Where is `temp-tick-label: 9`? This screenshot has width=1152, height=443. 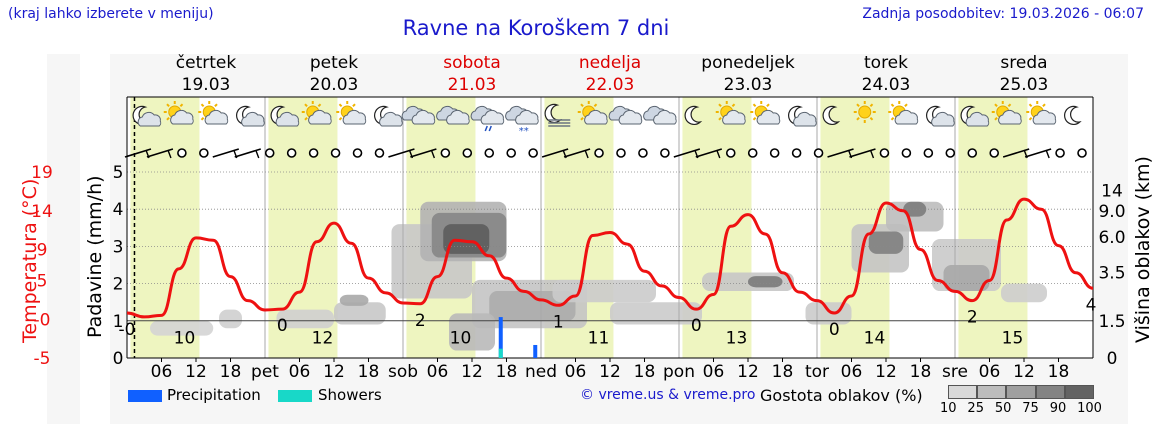
temp-tick-label: 9 is located at coordinates (42, 251).